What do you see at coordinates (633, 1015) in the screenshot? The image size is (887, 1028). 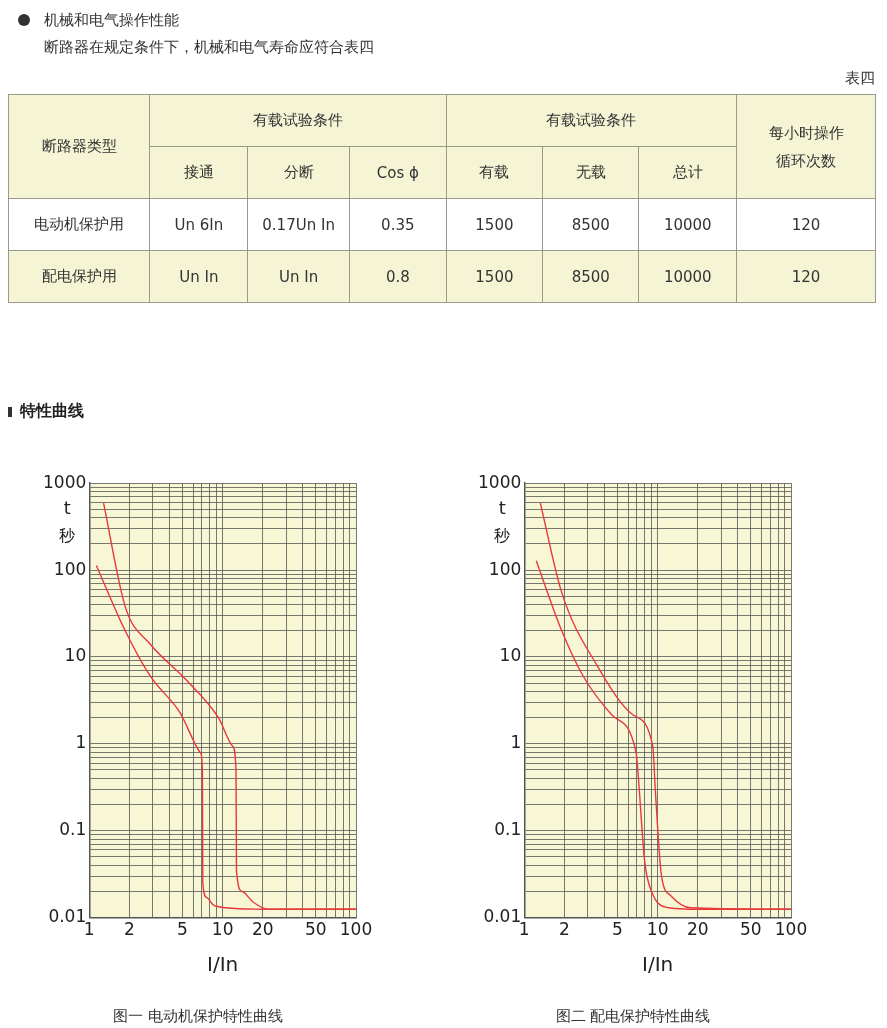 I see `text: 图二 配电保护特性曲线` at bounding box center [633, 1015].